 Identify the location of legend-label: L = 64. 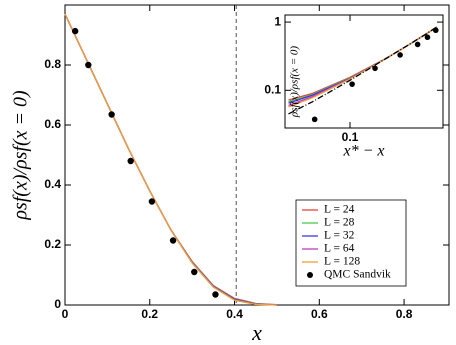
(339, 249).